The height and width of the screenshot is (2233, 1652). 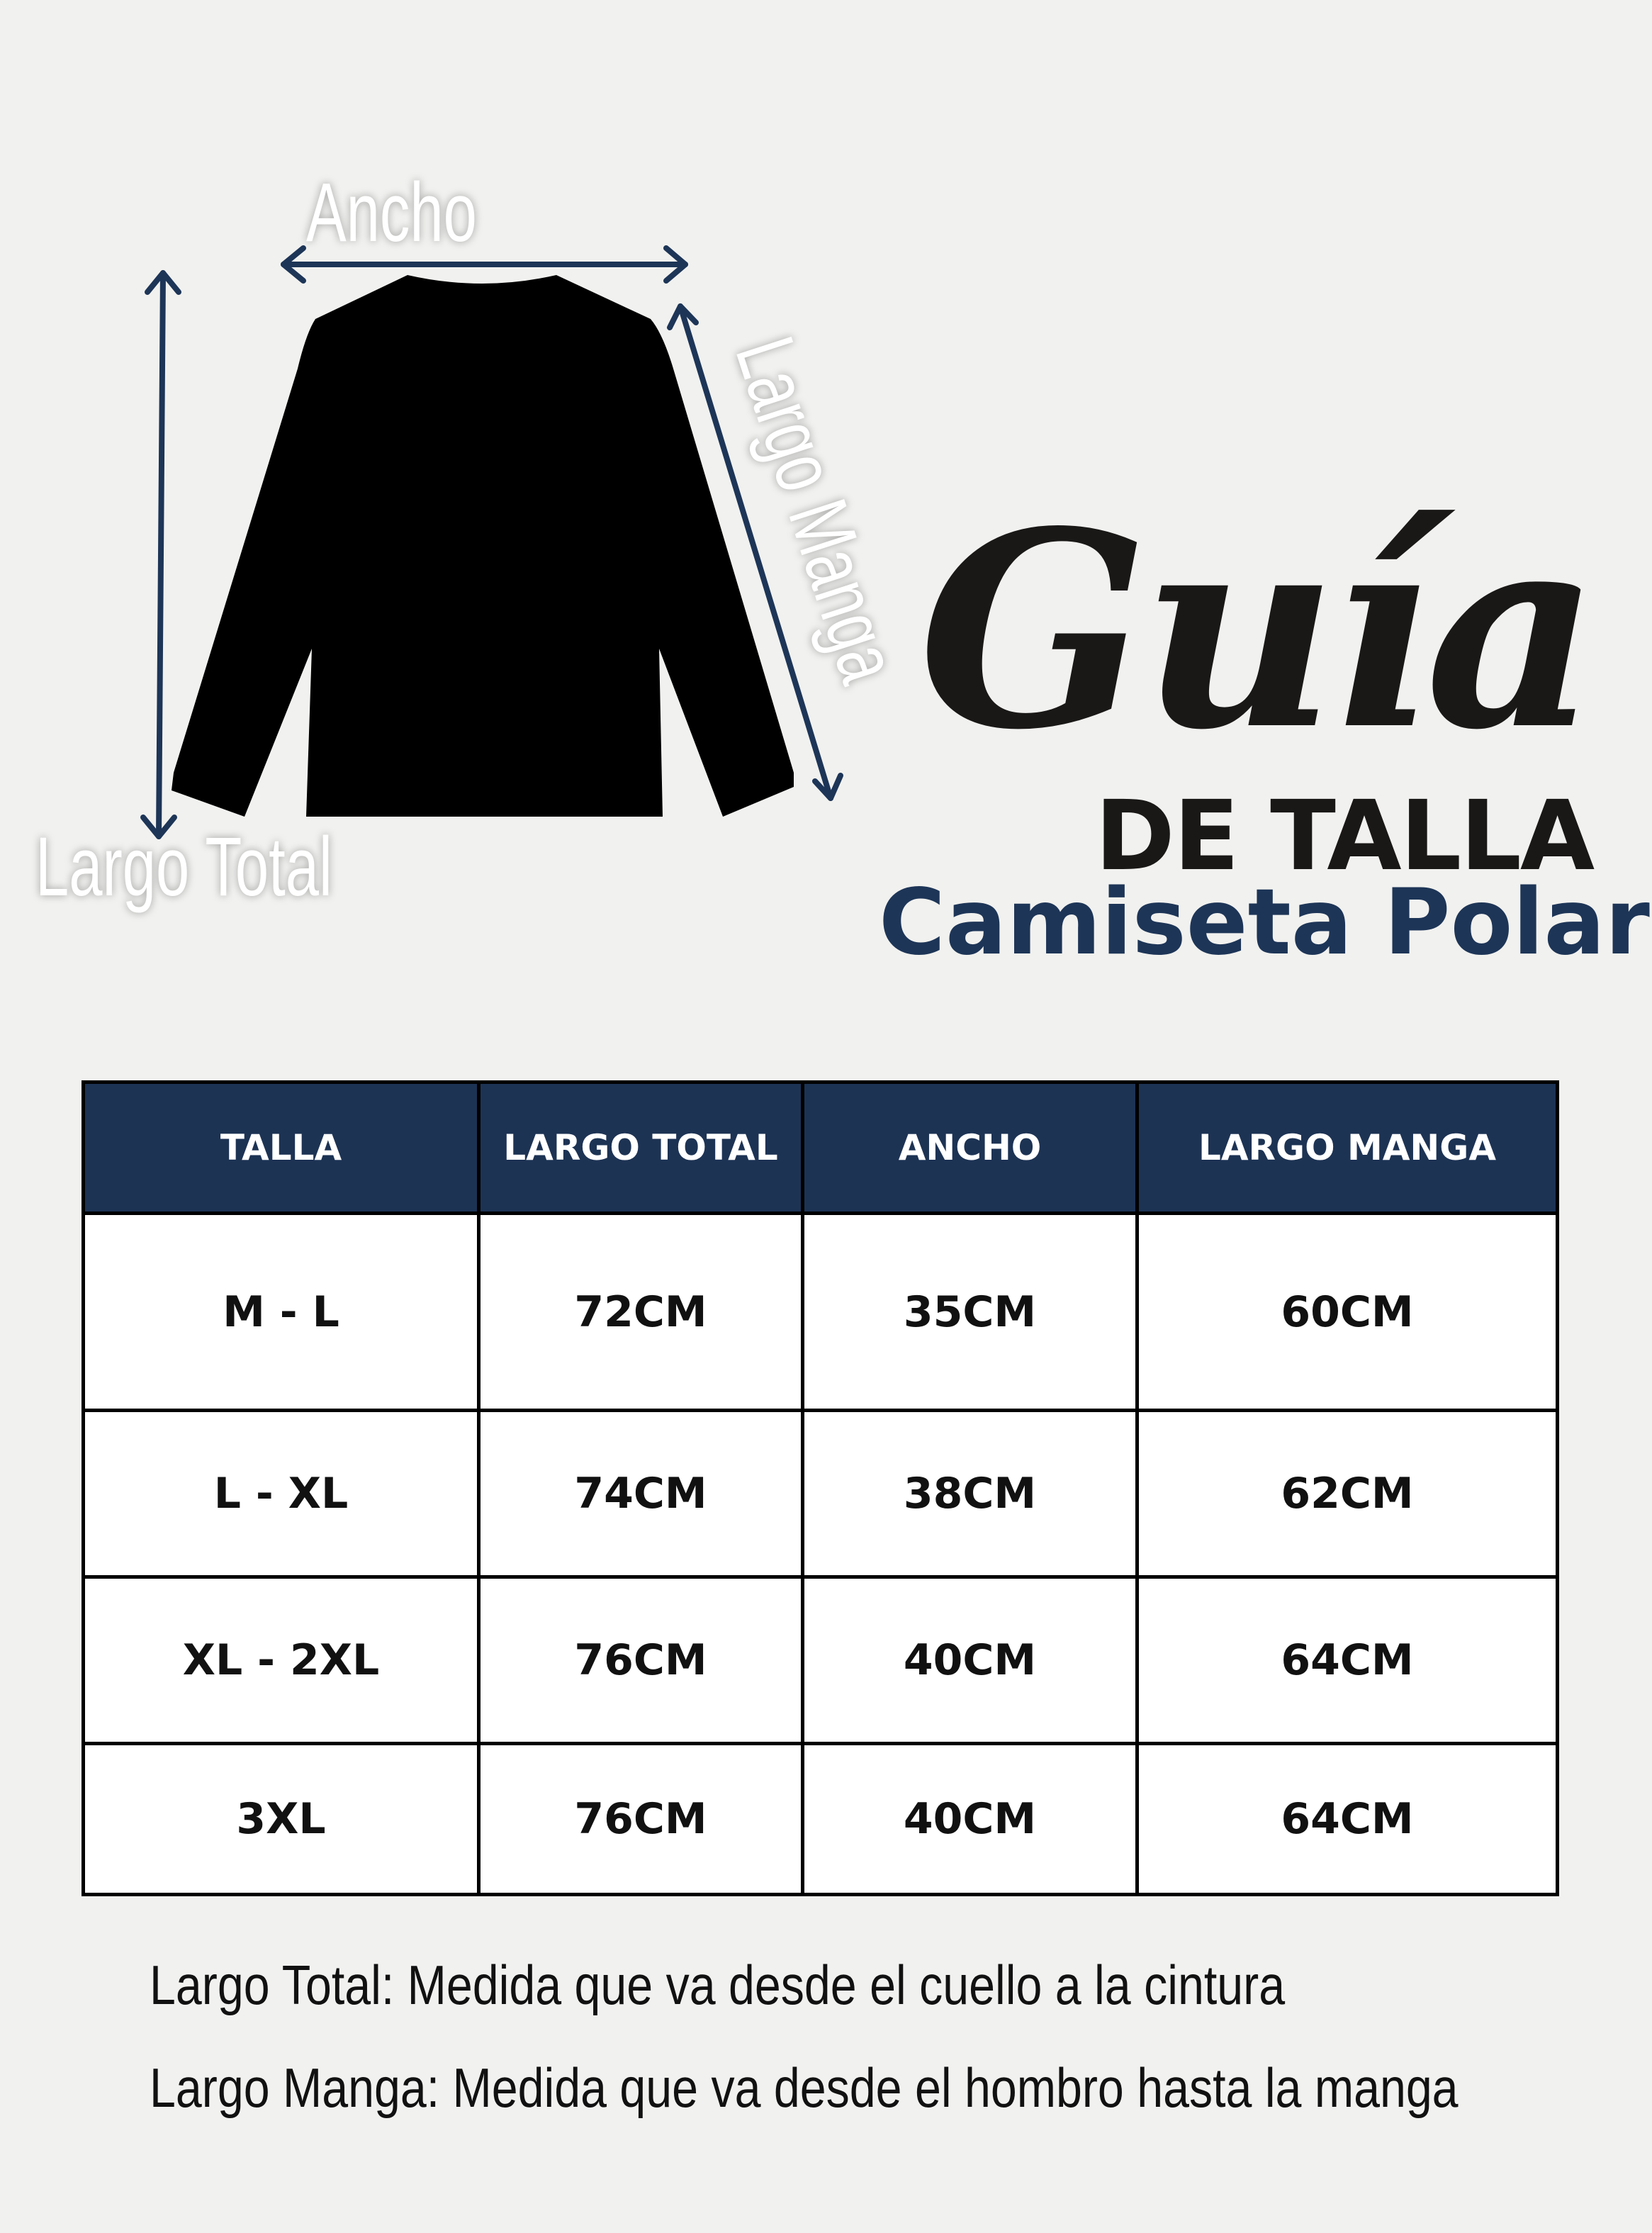 I want to click on guia-title: Guía, so click(x=1259, y=630).